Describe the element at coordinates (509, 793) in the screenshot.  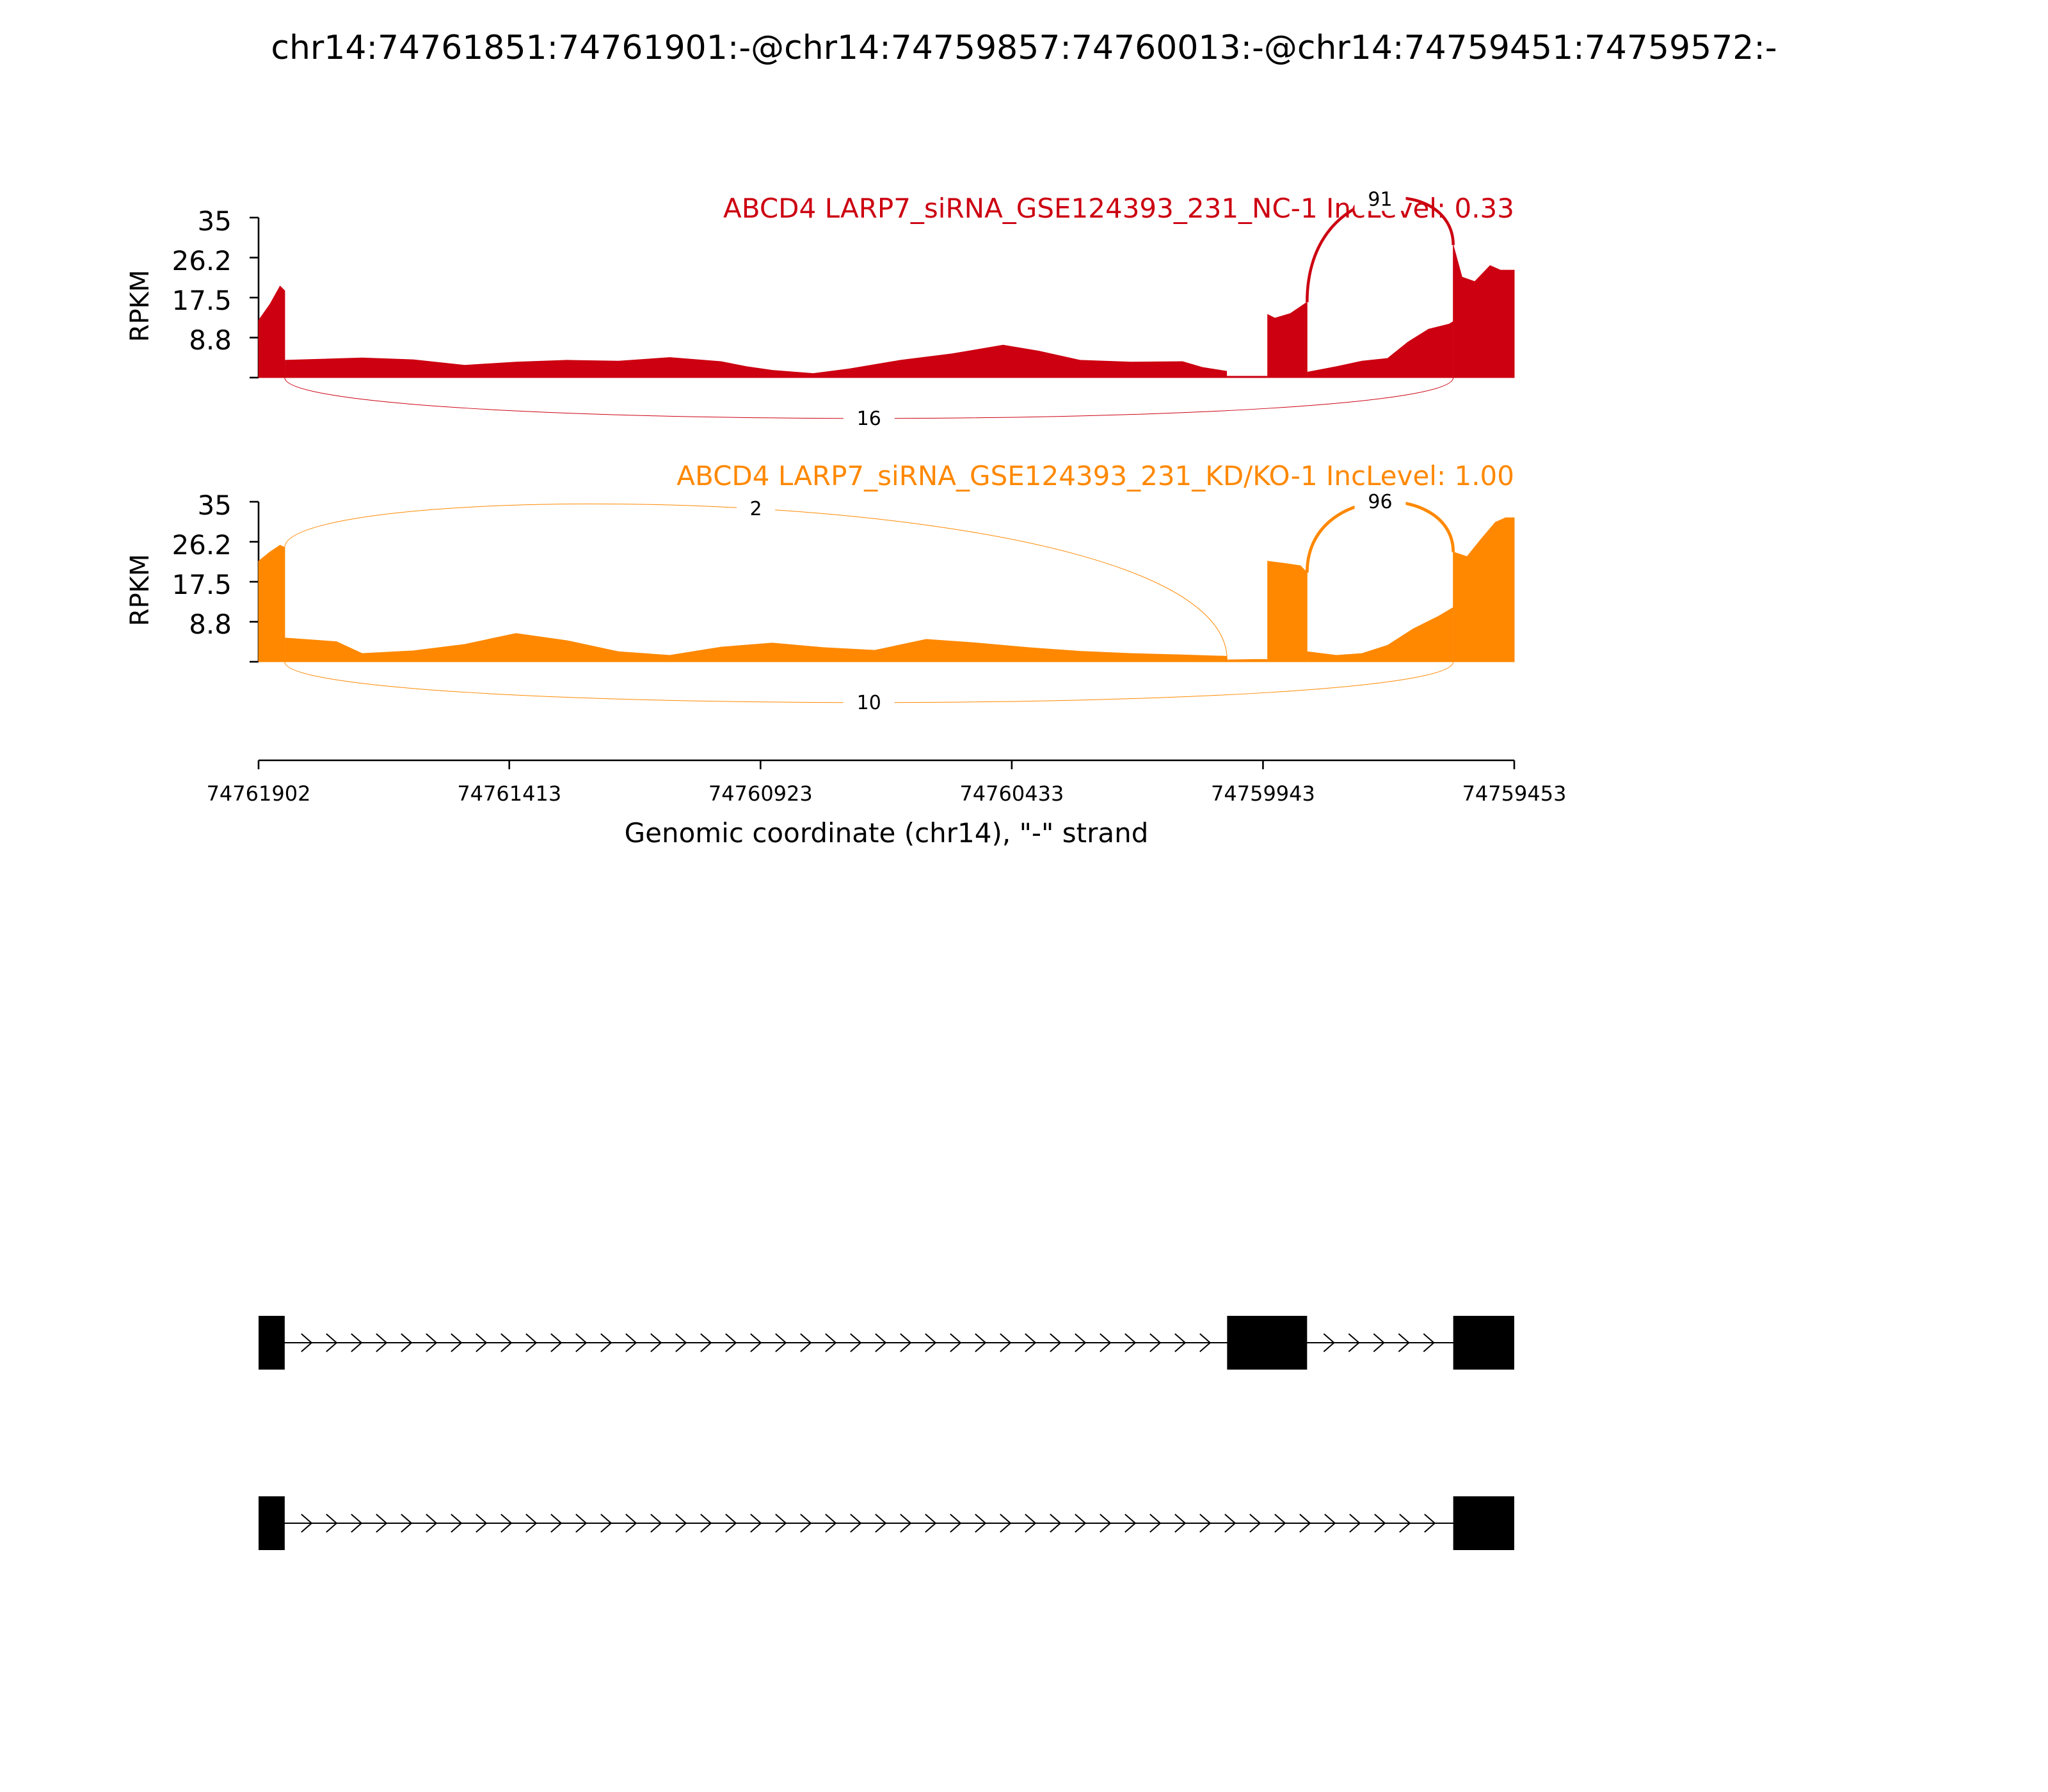
I see `x-tick-label: 74761413` at that location.